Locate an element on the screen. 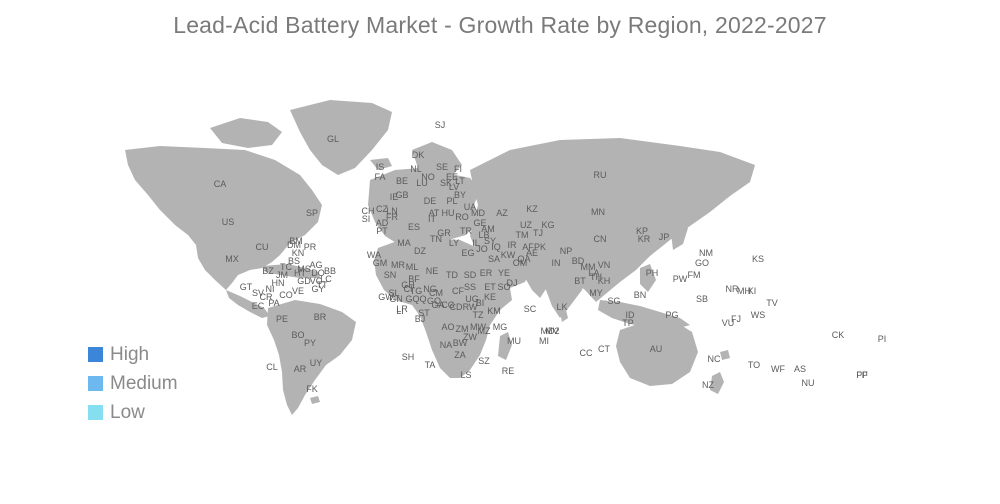  country-code-lk: LK is located at coordinates (561, 307).